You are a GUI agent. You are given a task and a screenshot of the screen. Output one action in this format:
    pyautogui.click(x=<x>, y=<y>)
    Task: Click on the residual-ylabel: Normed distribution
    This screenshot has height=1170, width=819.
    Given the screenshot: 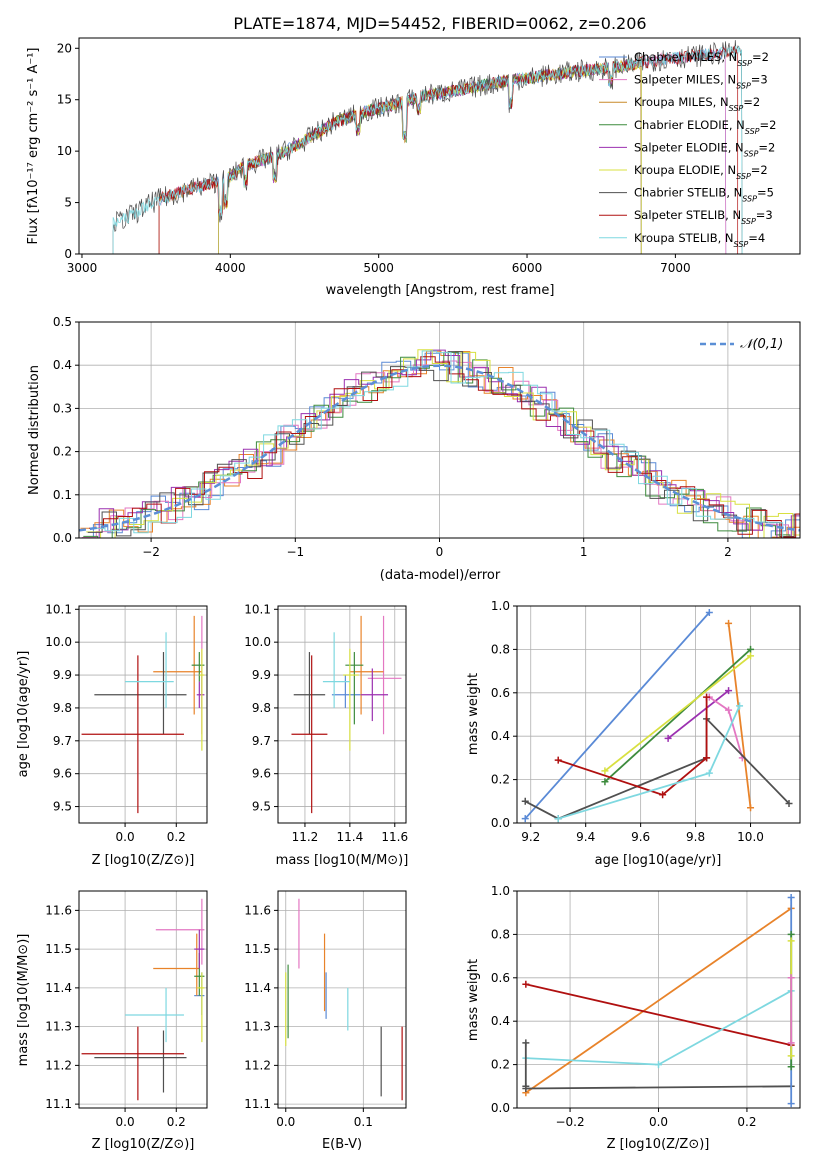 What is the action you would take?
    pyautogui.click(x=34, y=430)
    